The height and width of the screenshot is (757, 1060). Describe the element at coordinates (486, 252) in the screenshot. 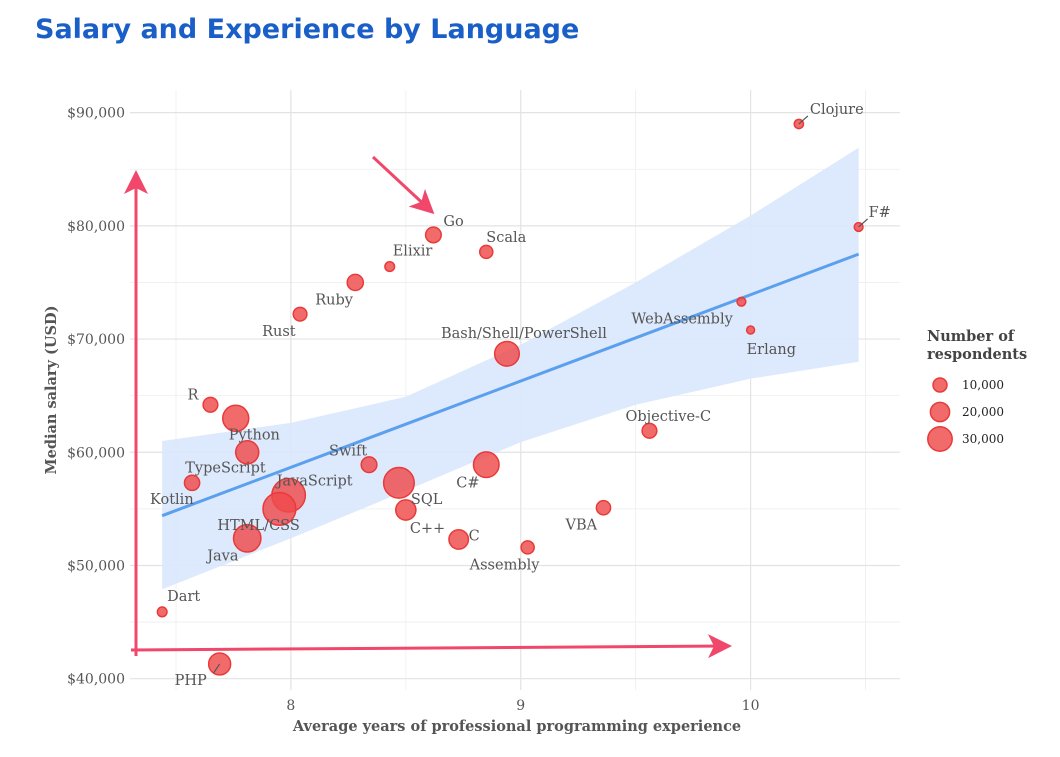

I see `point-scala` at that location.